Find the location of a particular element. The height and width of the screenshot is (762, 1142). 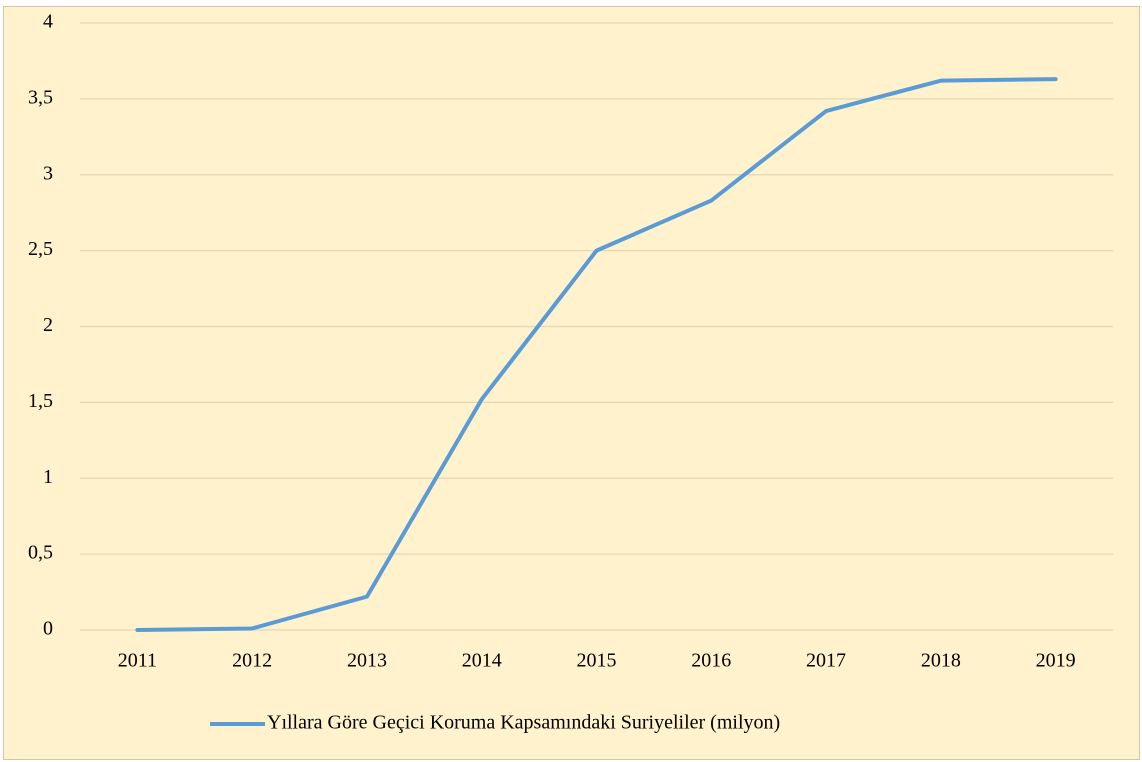

y-tick-label: 3,5 is located at coordinates (40, 97).